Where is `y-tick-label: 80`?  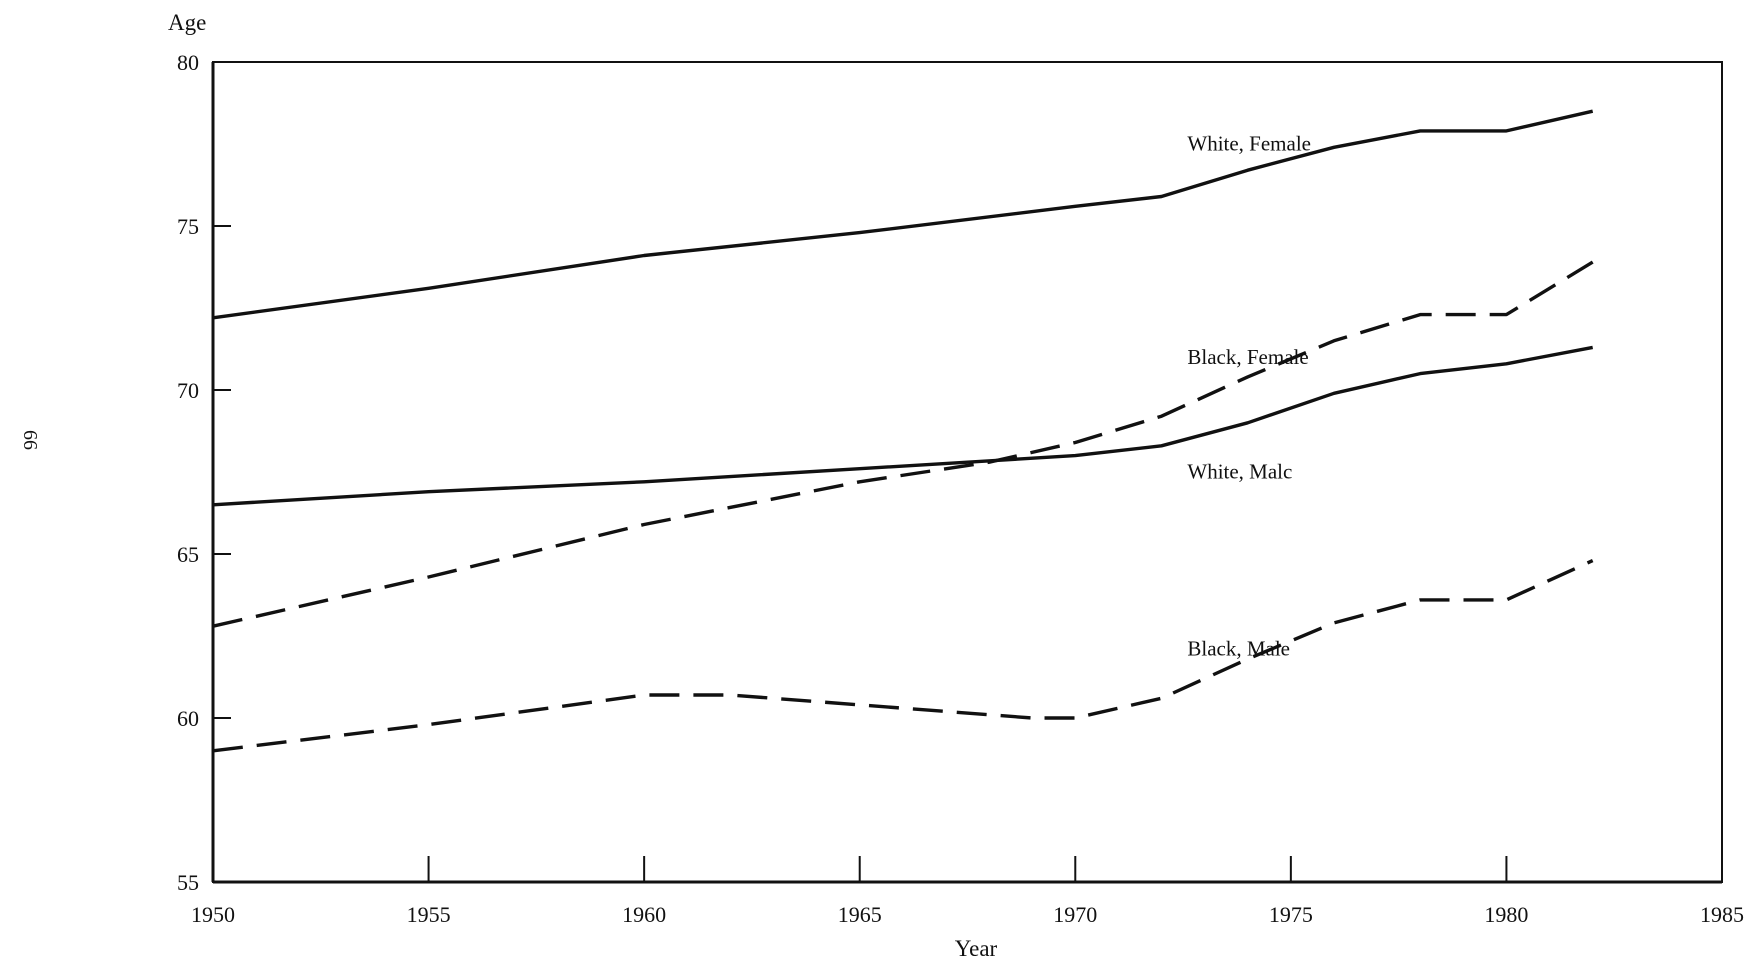
y-tick-label: 80 is located at coordinates (188, 62).